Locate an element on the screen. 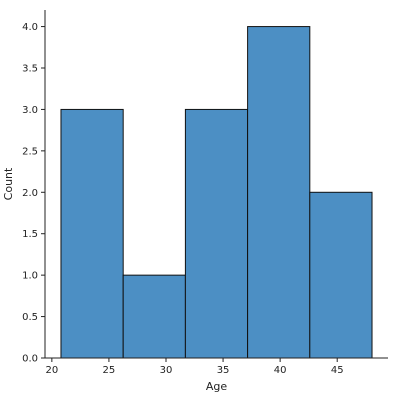 The height and width of the screenshot is (402, 400). x-tick-label: 20 is located at coordinates (51, 370).